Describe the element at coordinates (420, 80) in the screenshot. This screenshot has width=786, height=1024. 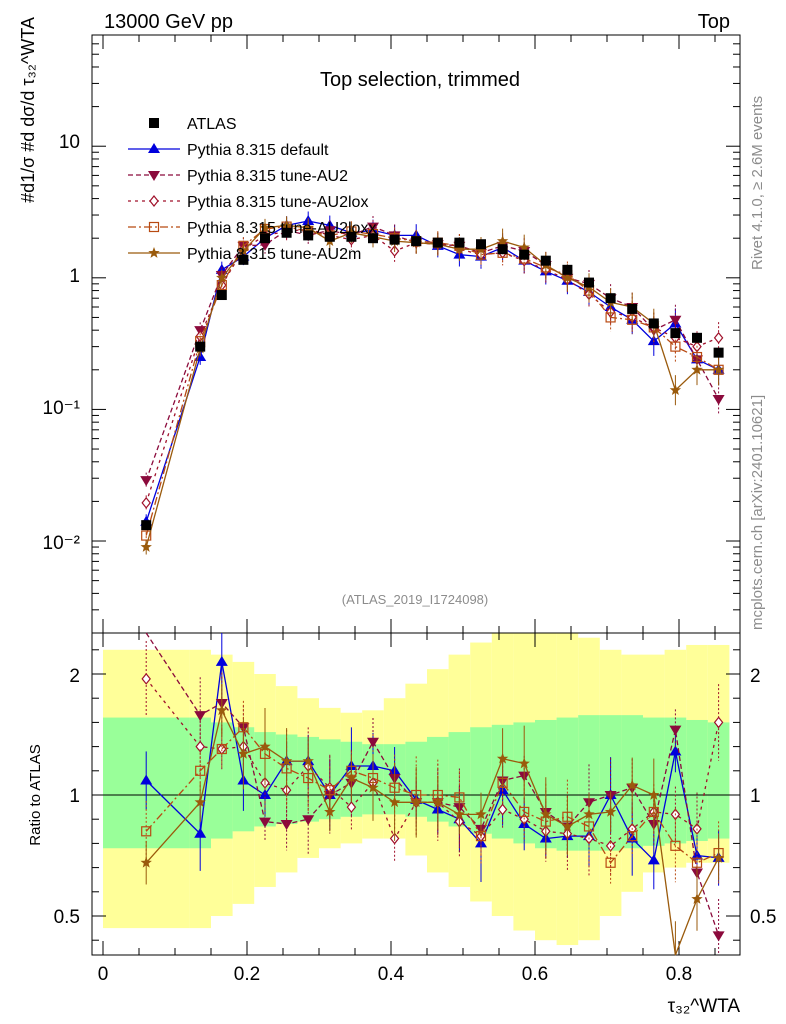
I see `plot-title: Top selection, trimmed` at that location.